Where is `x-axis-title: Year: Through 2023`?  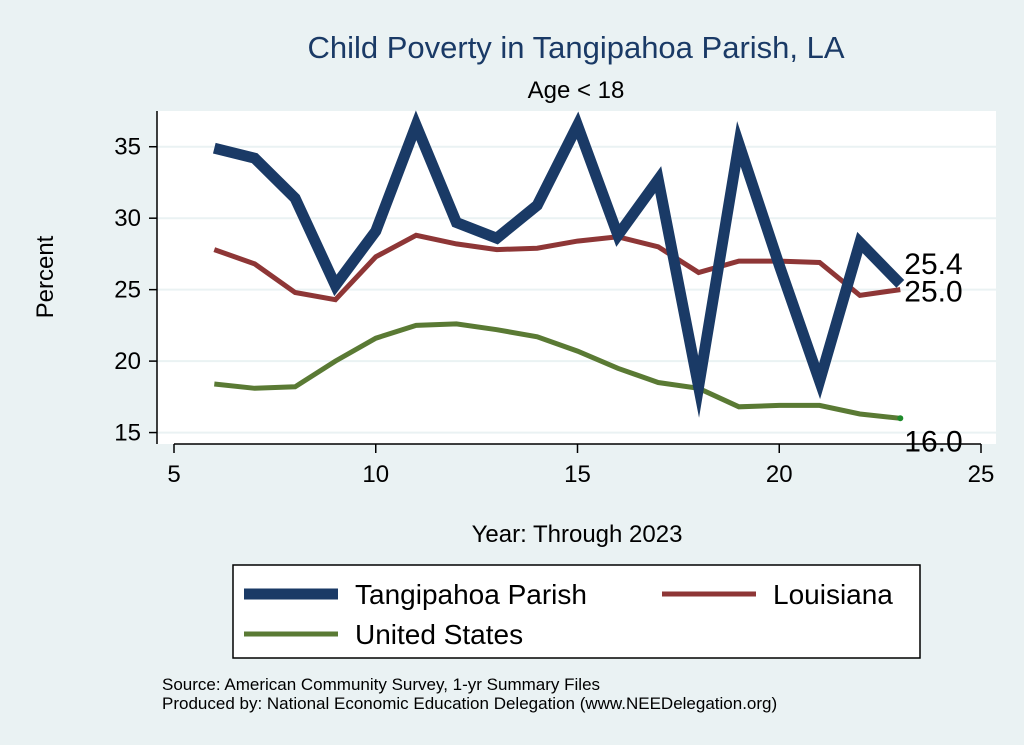 x-axis-title: Year: Through 2023 is located at coordinates (577, 534).